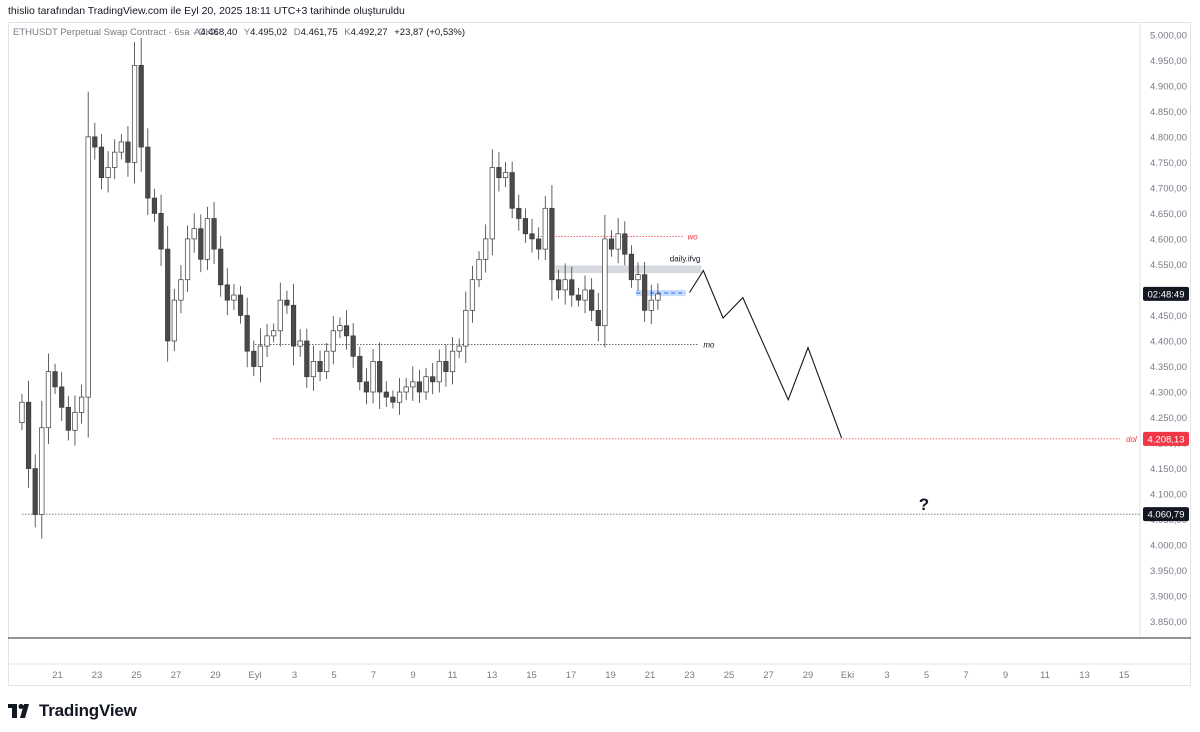  Describe the element at coordinates (1168, 393) in the screenshot. I see `y-tick-label: 4.300,00` at that location.